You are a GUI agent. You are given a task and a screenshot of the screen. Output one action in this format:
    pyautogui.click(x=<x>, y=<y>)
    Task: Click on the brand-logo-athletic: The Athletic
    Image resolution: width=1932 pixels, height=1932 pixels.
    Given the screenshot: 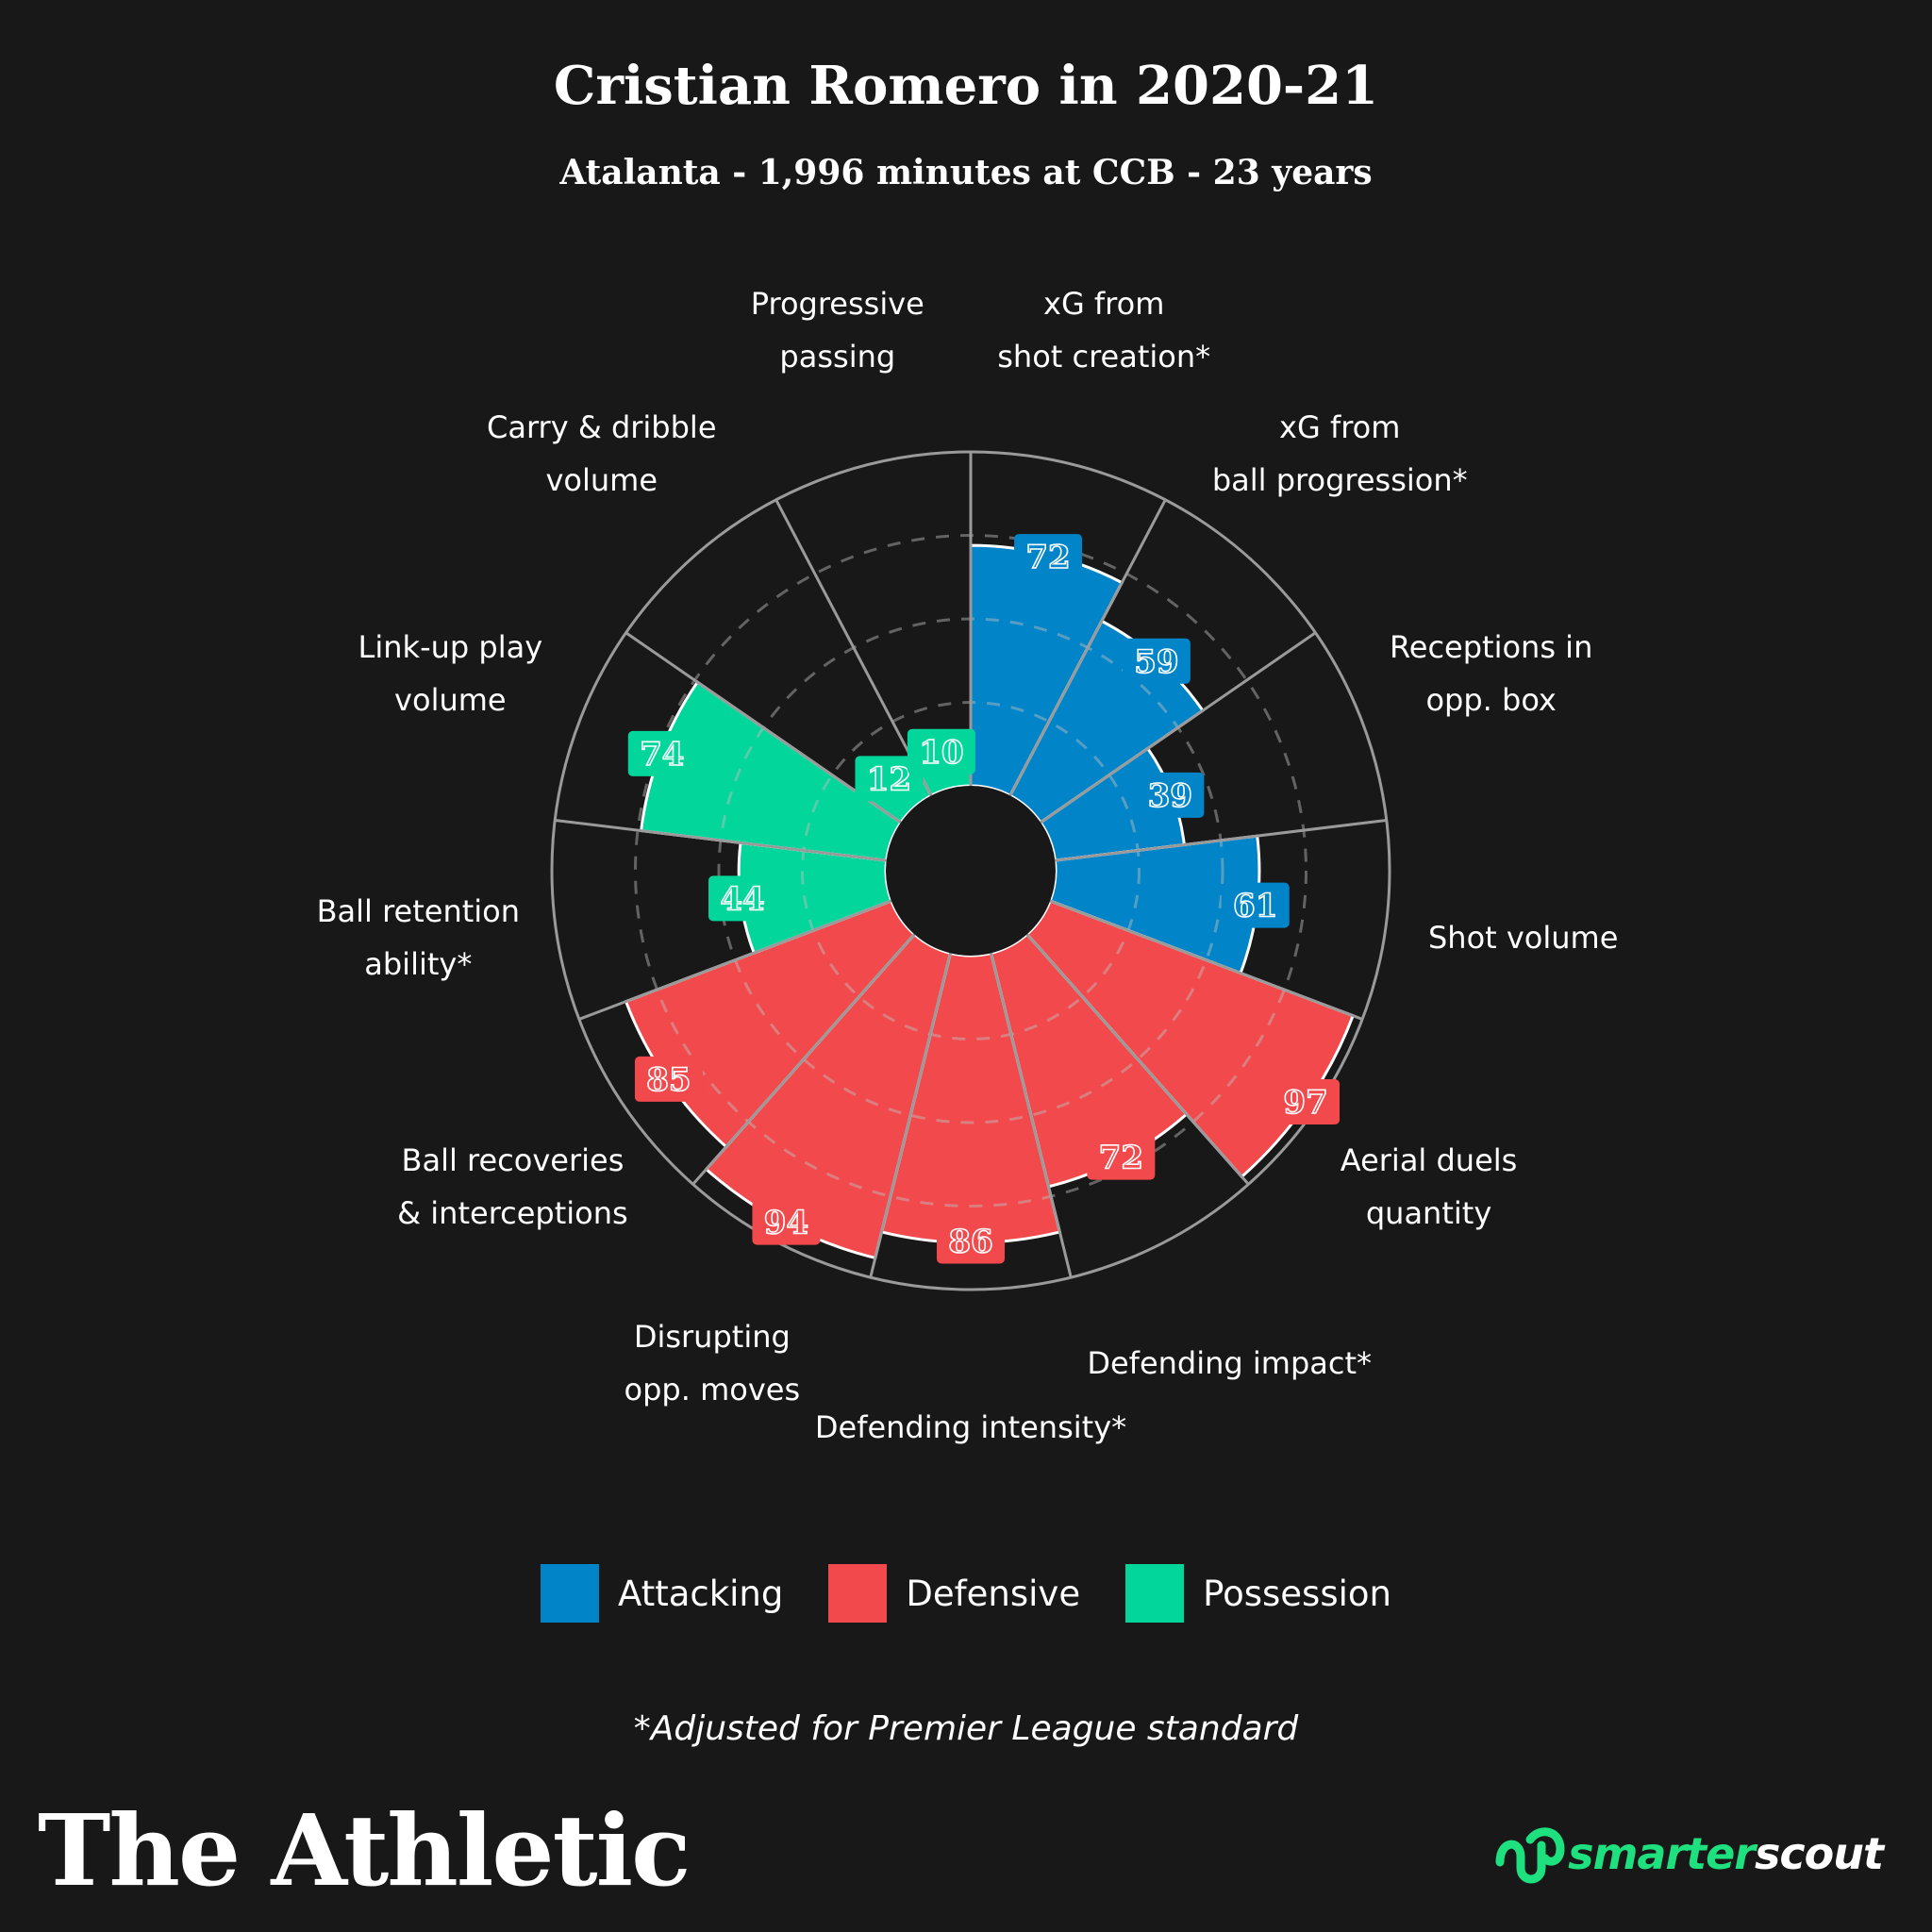 What is the action you would take?
    pyautogui.click(x=364, y=1850)
    